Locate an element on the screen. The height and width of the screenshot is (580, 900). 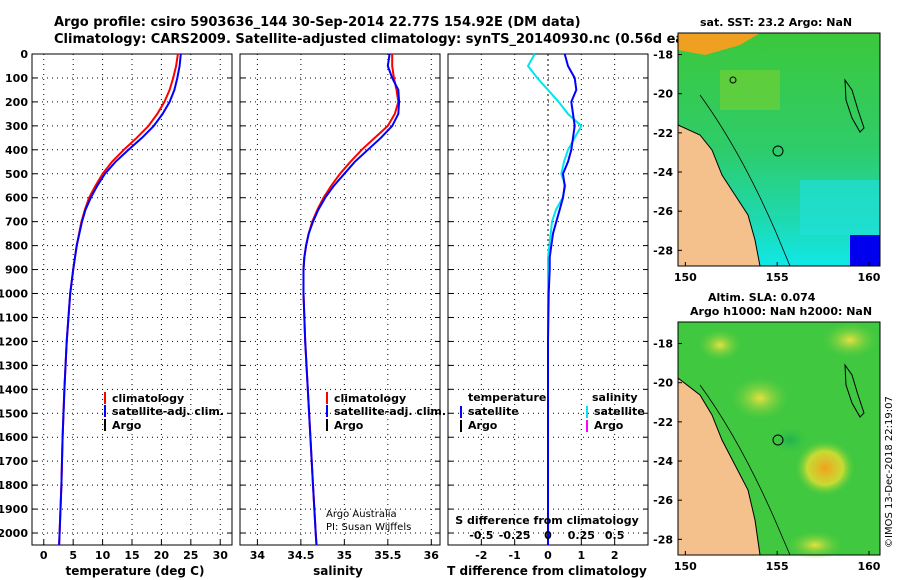
x-tick-label: -1 is located at coordinates (515, 555).